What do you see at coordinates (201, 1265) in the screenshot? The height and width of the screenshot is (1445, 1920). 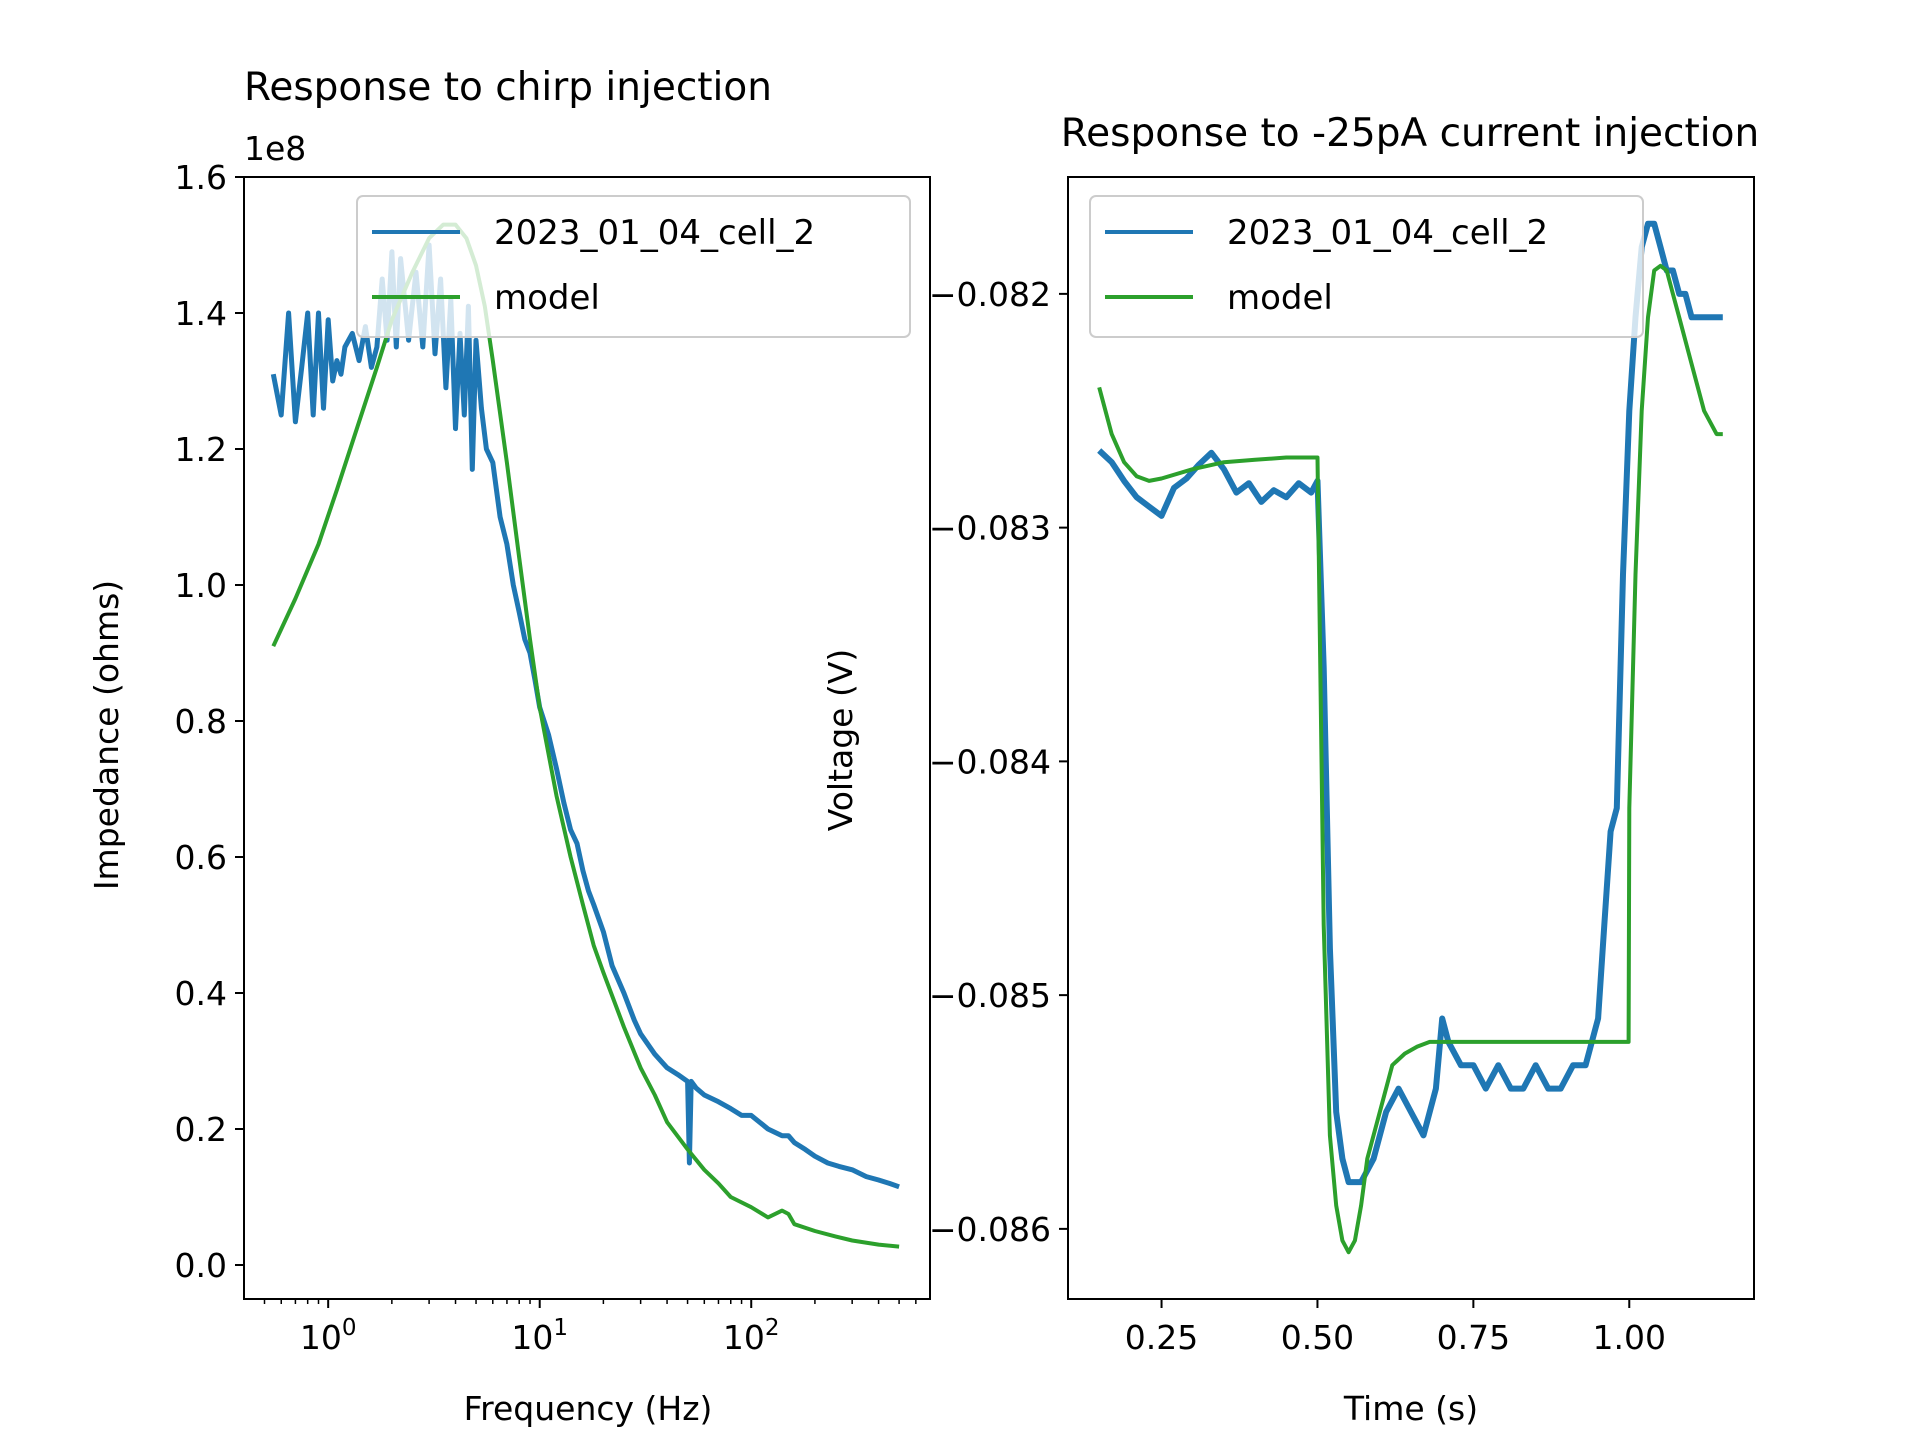 I see `y-tick-label: 0.0` at bounding box center [201, 1265].